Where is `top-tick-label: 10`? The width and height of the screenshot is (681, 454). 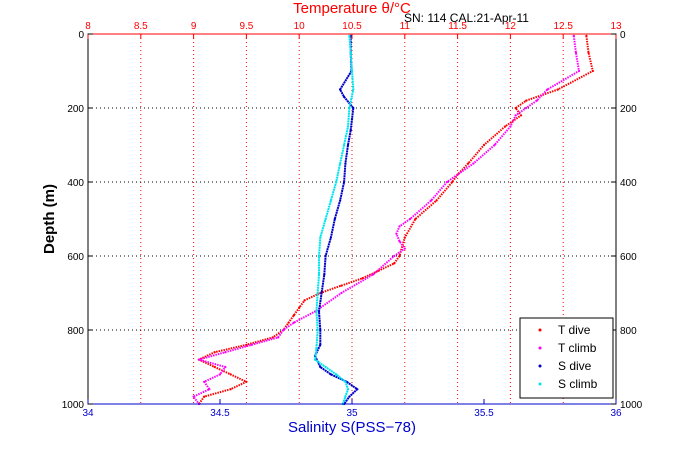 top-tick-label: 10 is located at coordinates (300, 26).